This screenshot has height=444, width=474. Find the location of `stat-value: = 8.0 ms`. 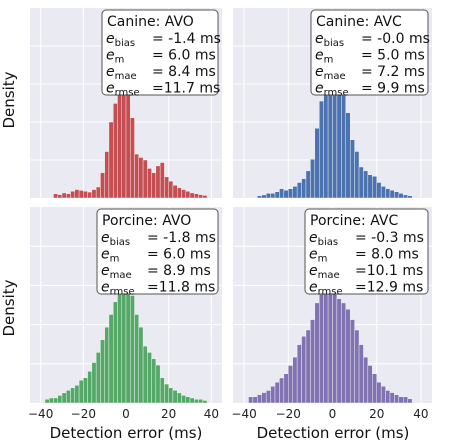

stat-value: = 8.0 ms is located at coordinates (387, 255).